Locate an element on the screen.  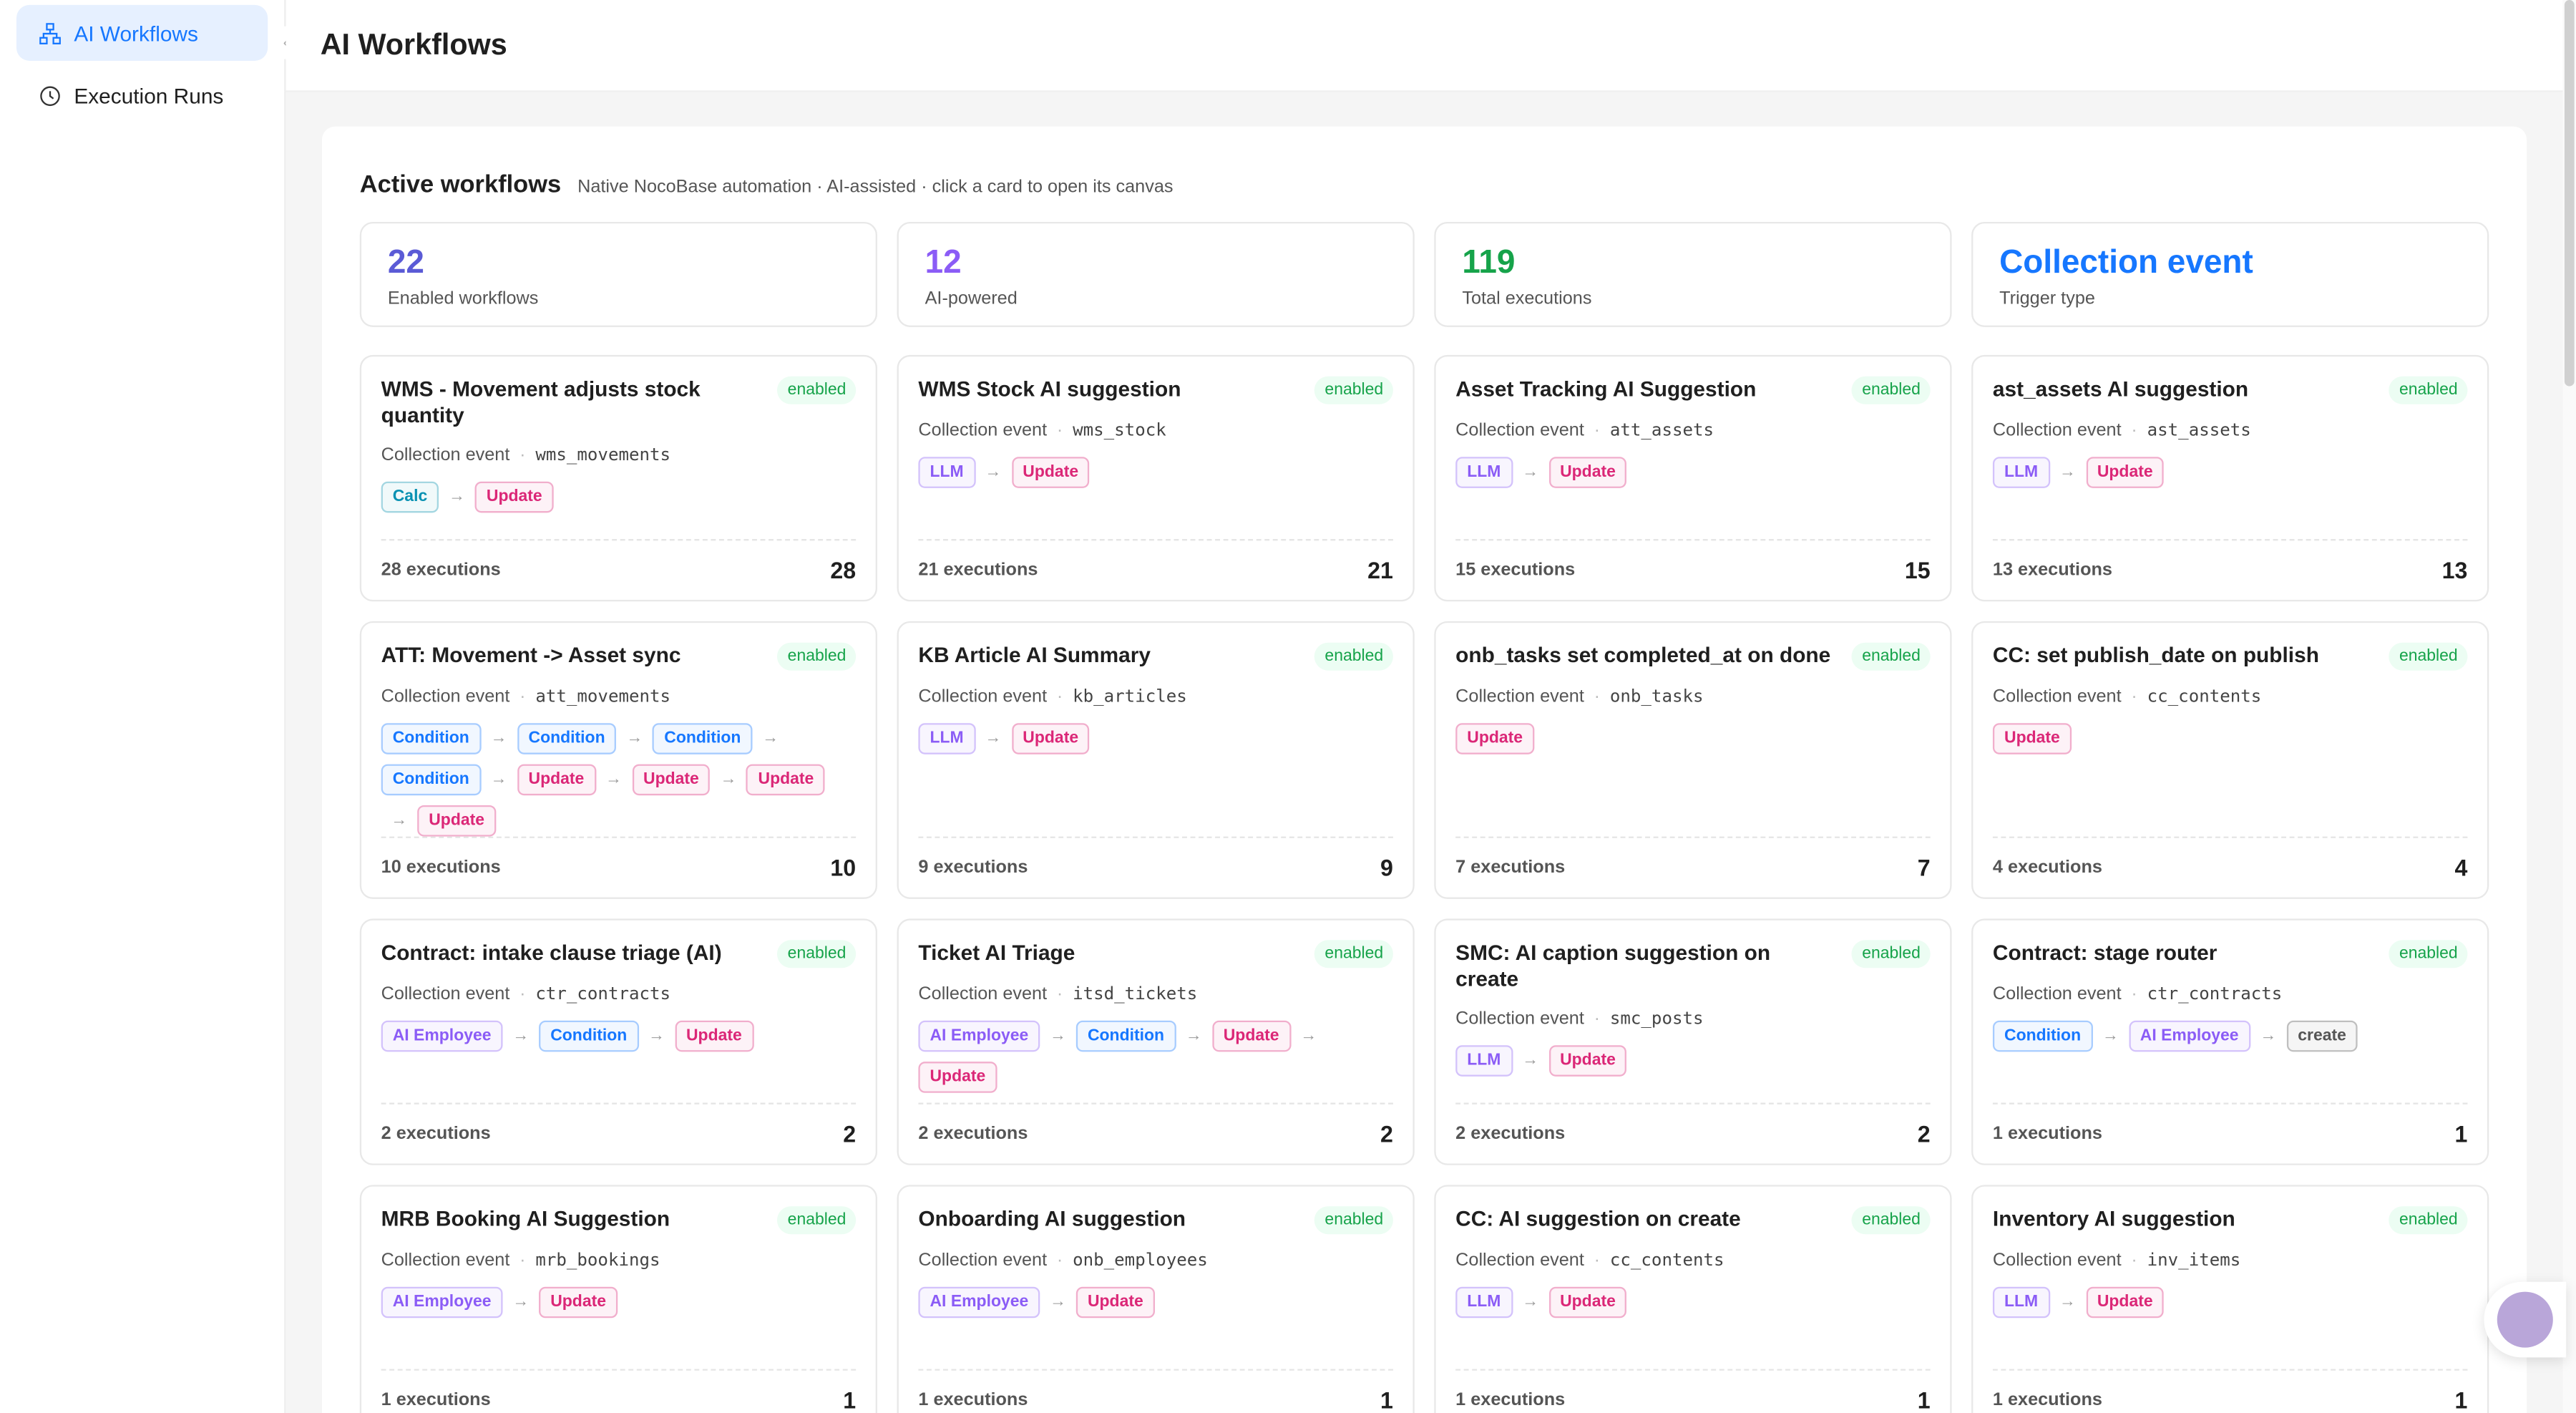
stat-value: 119 is located at coordinates (1489, 263).